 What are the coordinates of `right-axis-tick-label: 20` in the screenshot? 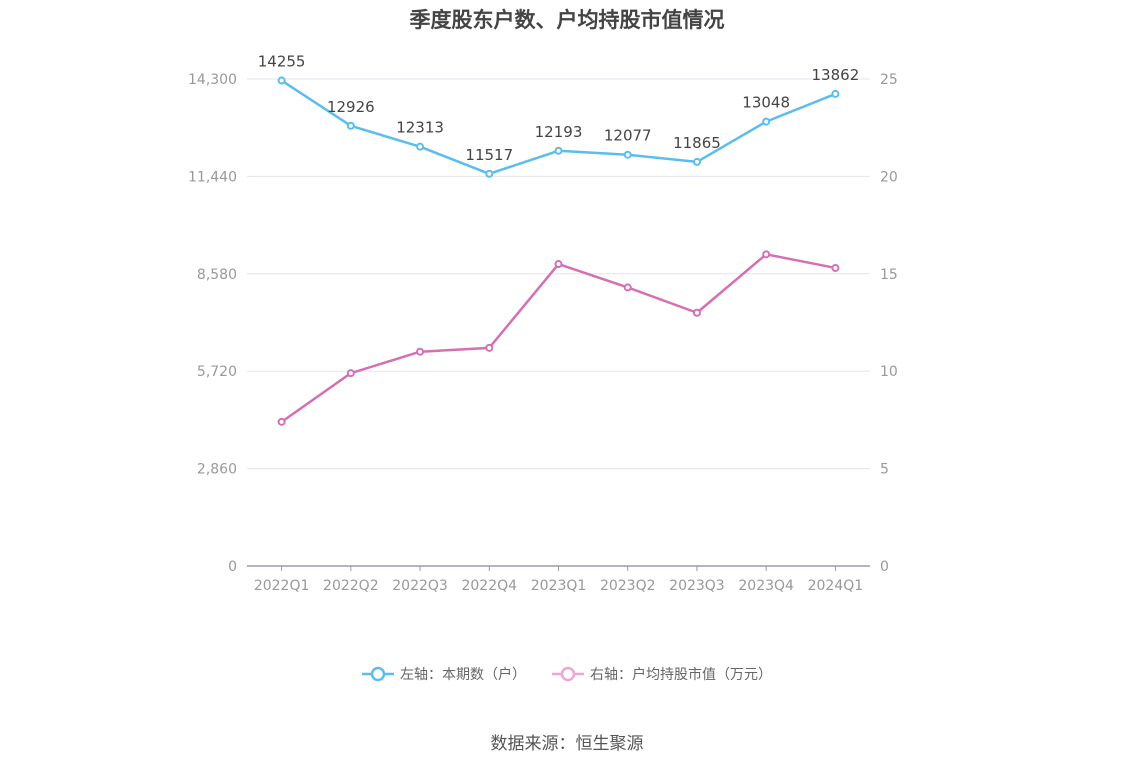 It's located at (889, 177).